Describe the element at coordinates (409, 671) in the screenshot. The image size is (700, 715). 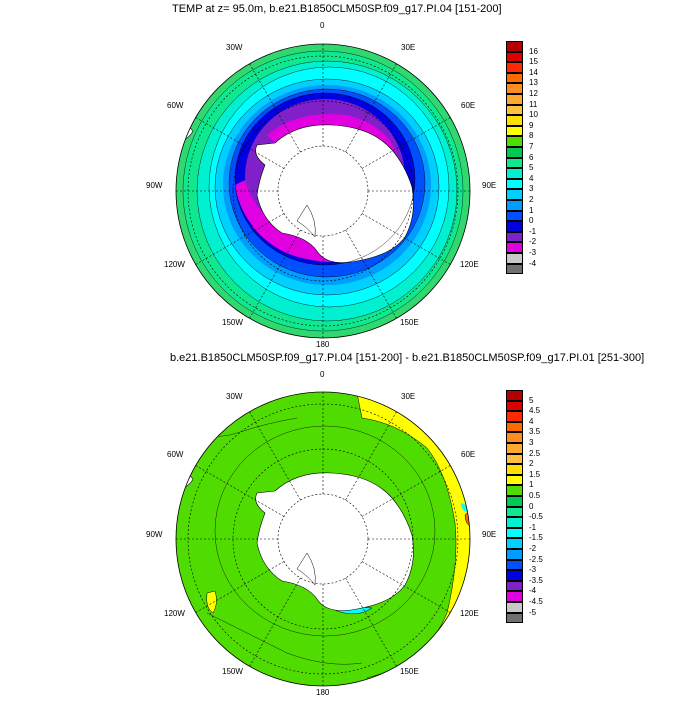
I see `panel2-lon-label: 150E` at that location.